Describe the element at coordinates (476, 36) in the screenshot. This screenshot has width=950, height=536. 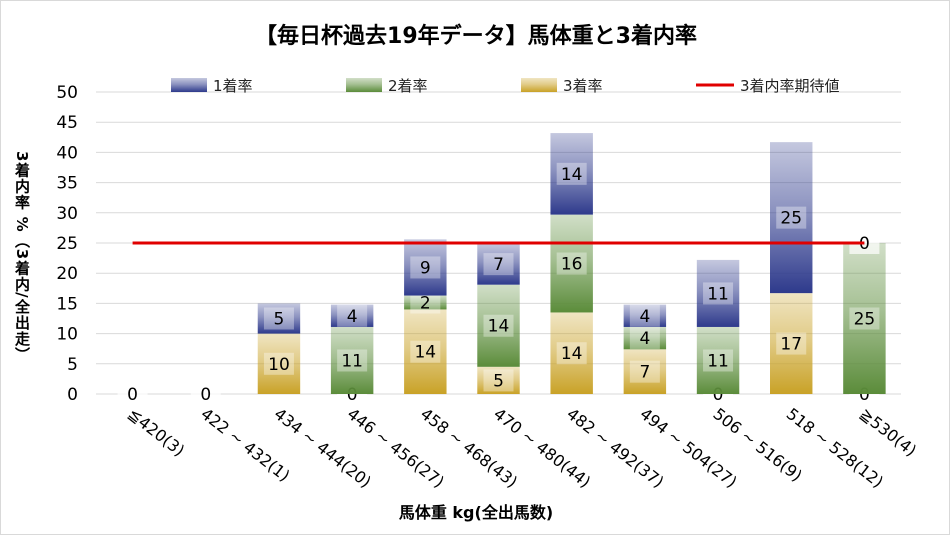
I see `chart-title: 【毎日杯過去19年データ】馬体重と3着内率` at that location.